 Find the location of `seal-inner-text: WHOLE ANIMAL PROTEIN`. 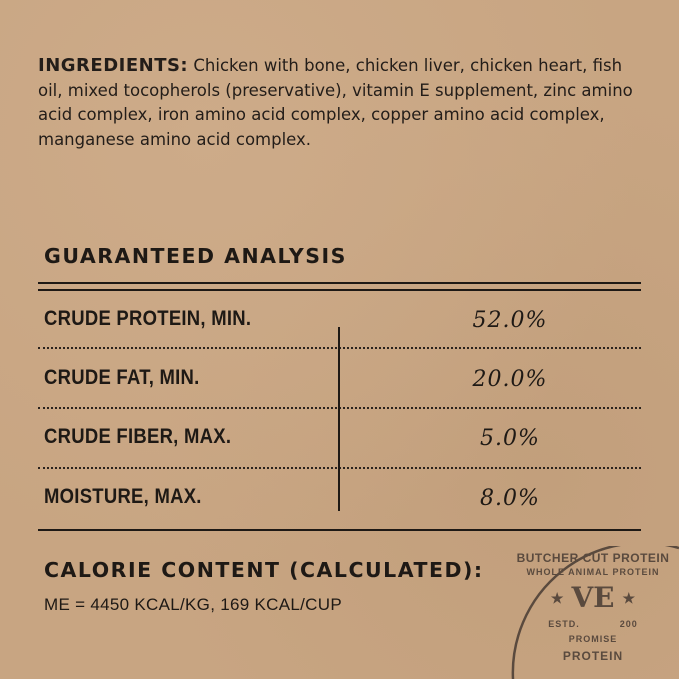

seal-inner-text: WHOLE ANIMAL PROTEIN is located at coordinates (593, 572).